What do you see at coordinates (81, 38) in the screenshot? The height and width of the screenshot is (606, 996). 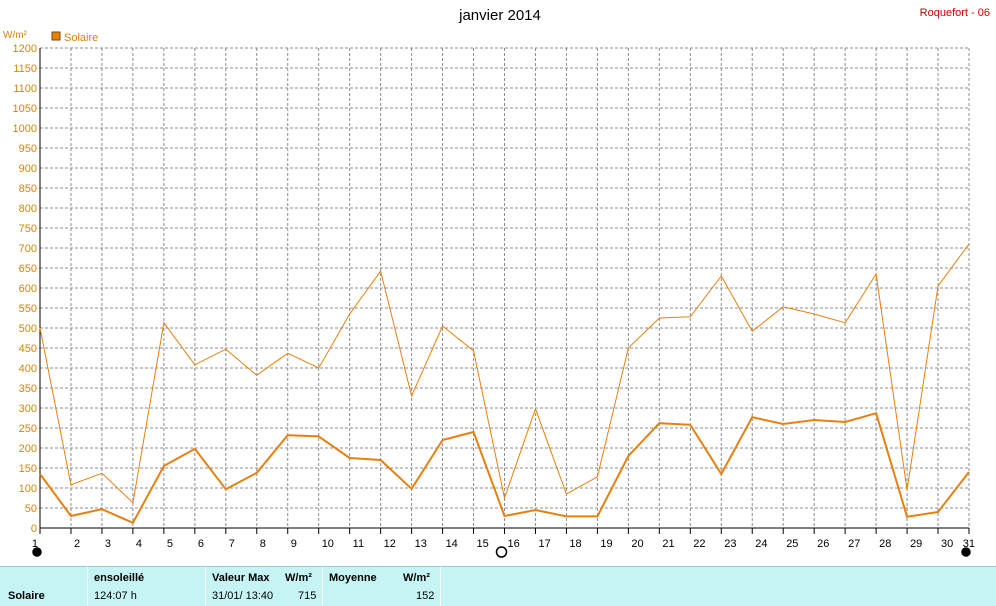 I see `legend-label: Solaire` at bounding box center [81, 38].